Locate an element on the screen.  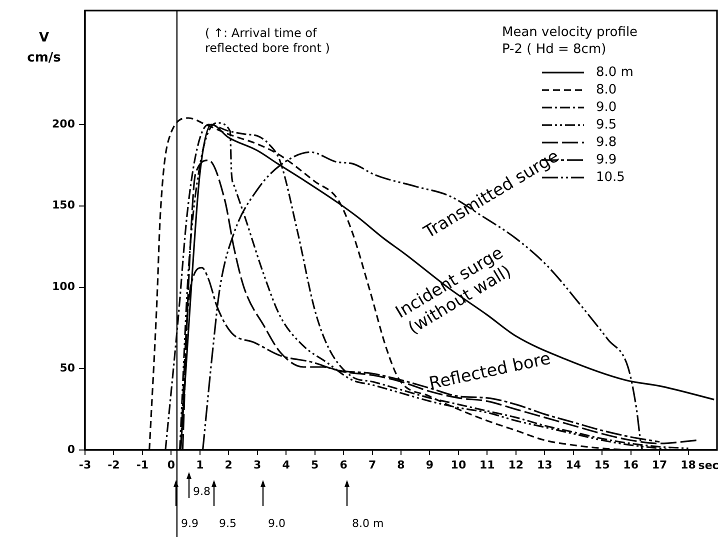
legend-label: 10.5 is located at coordinates (610, 177).